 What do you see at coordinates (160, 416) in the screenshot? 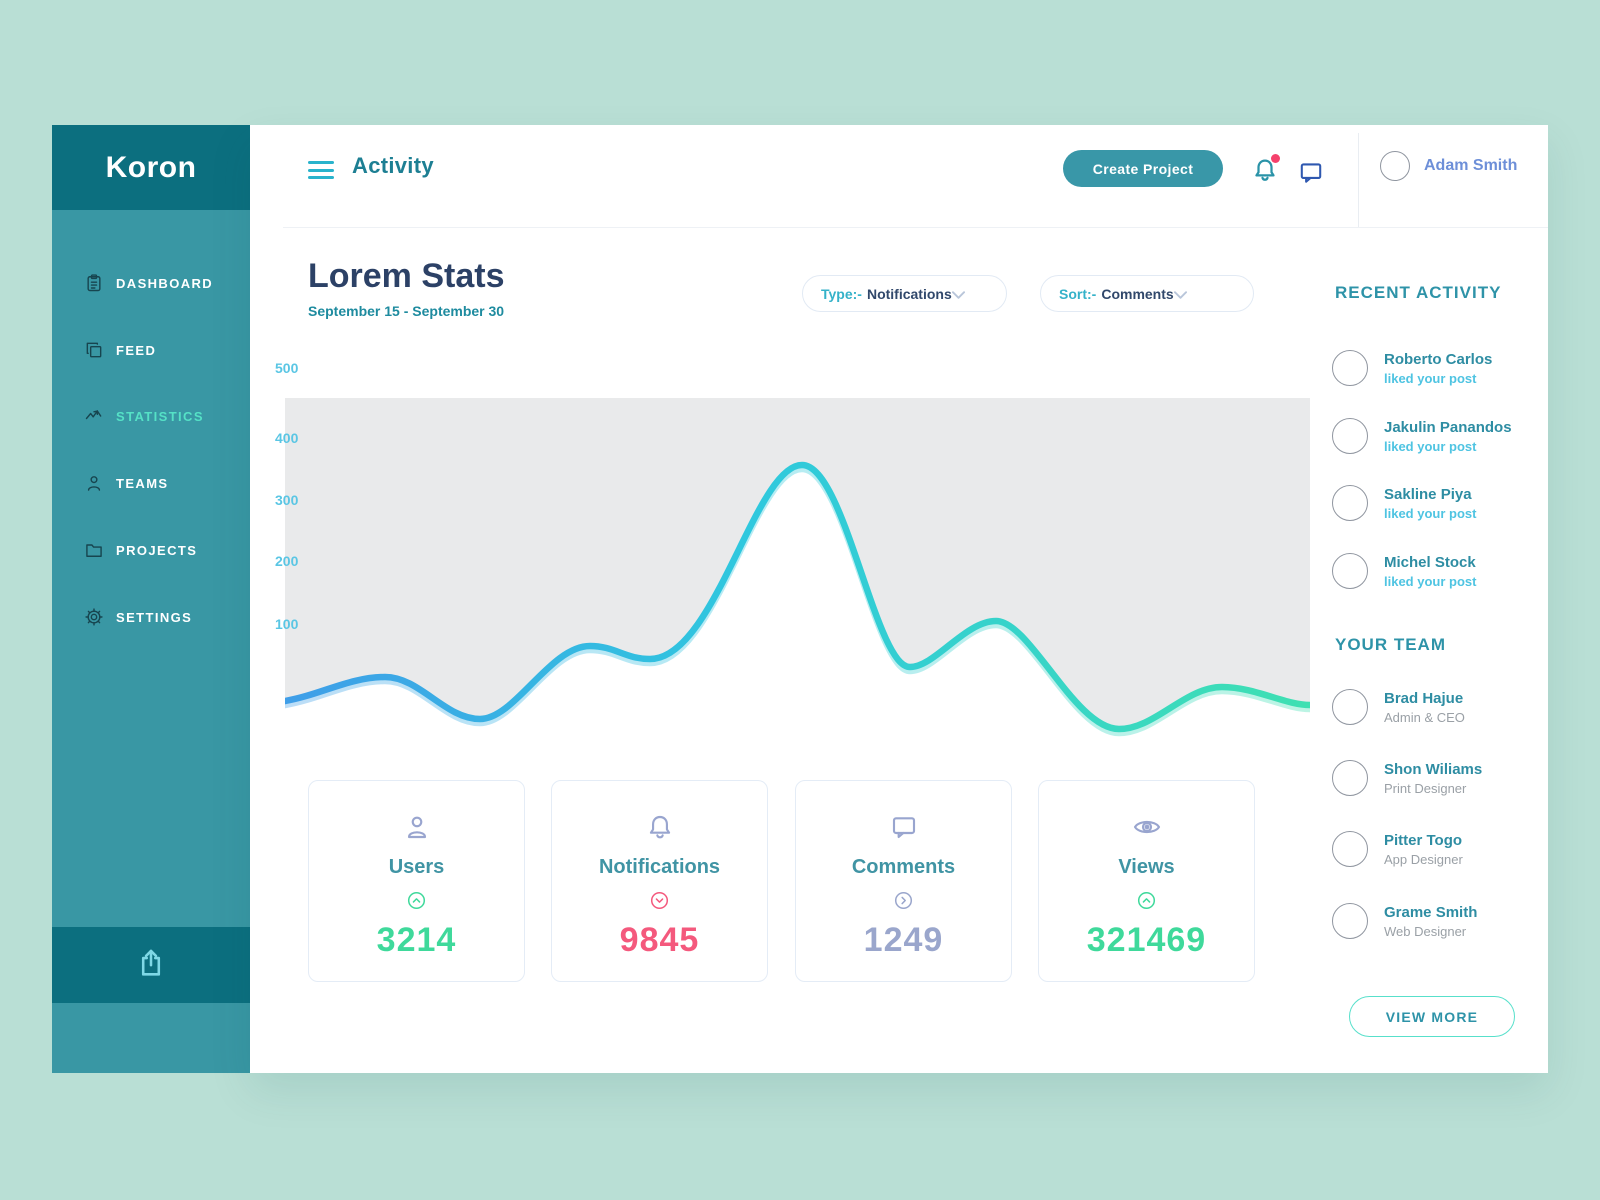
I see `sidebar-item-label: STATISTICS` at bounding box center [160, 416].